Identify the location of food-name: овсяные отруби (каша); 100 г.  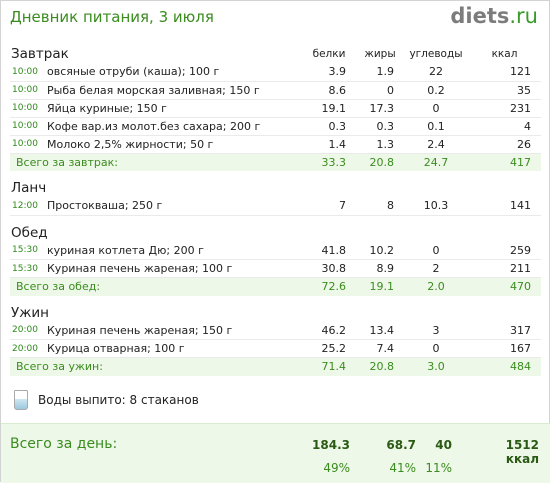
(173, 72).